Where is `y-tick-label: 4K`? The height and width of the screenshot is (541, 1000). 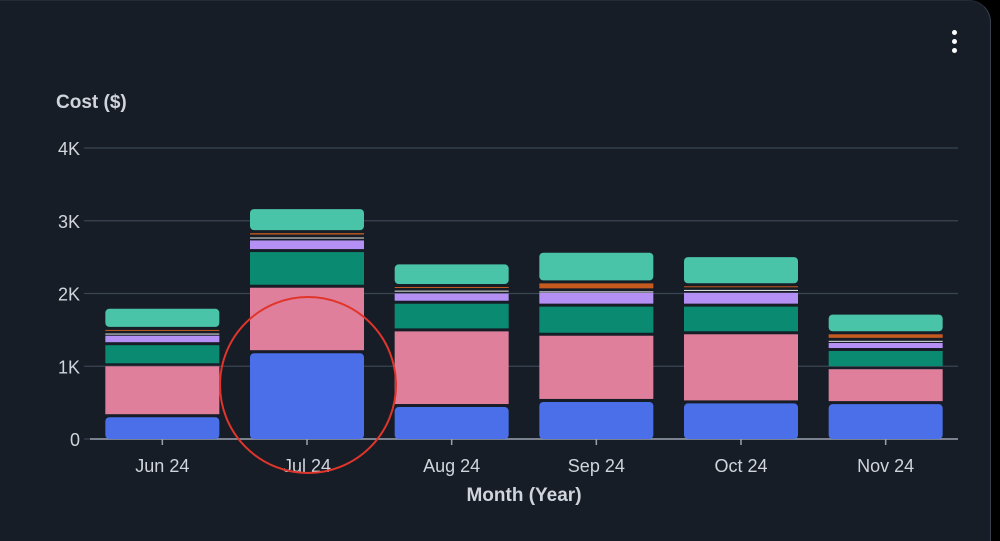 y-tick-label: 4K is located at coordinates (69, 149).